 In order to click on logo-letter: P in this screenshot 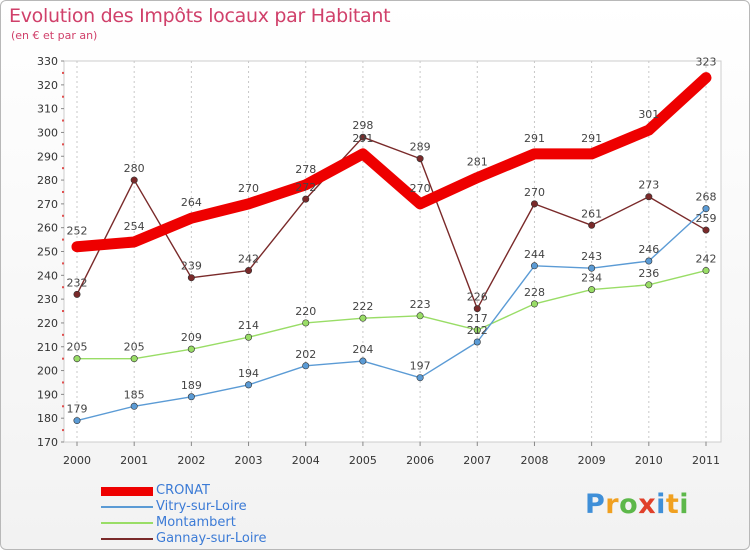, I will do `click(595, 504)`.